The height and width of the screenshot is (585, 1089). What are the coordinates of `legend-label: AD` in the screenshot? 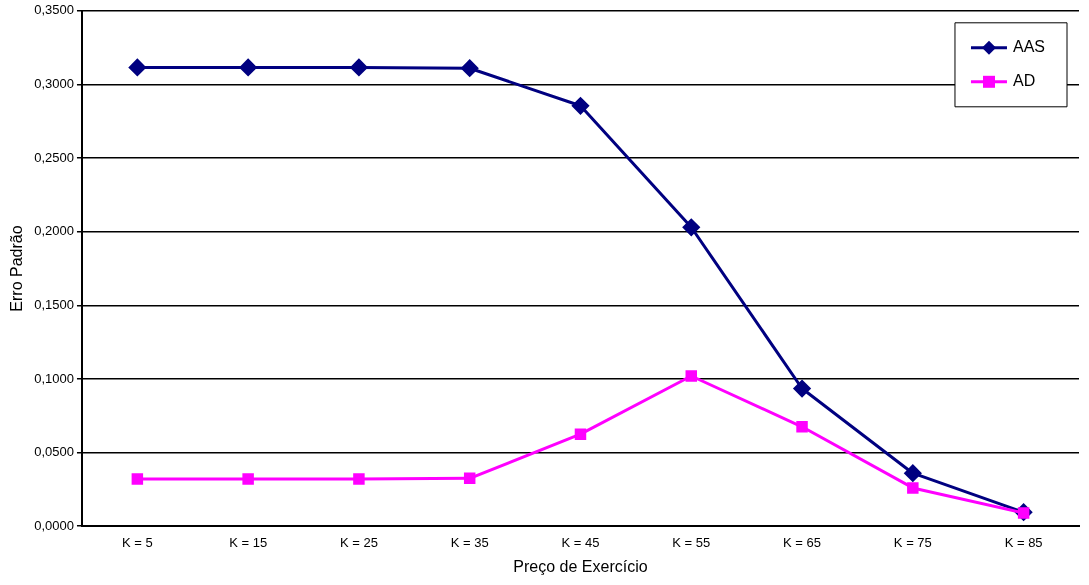 It's located at (1024, 81).